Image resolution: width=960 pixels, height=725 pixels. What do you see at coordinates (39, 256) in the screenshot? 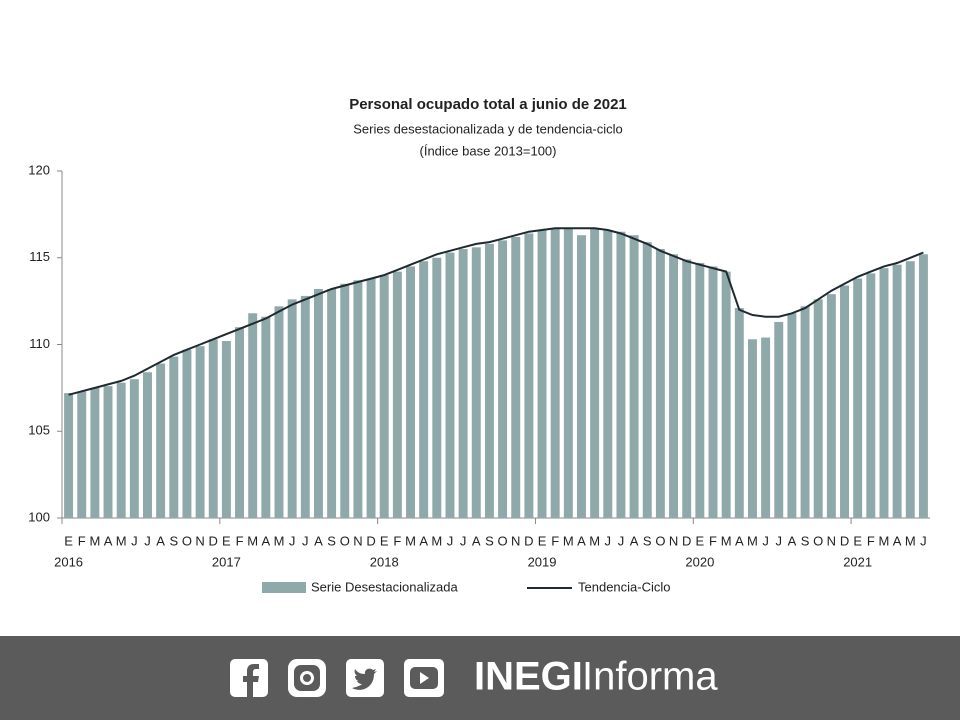
I see `y-tick-label: 115` at bounding box center [39, 256].